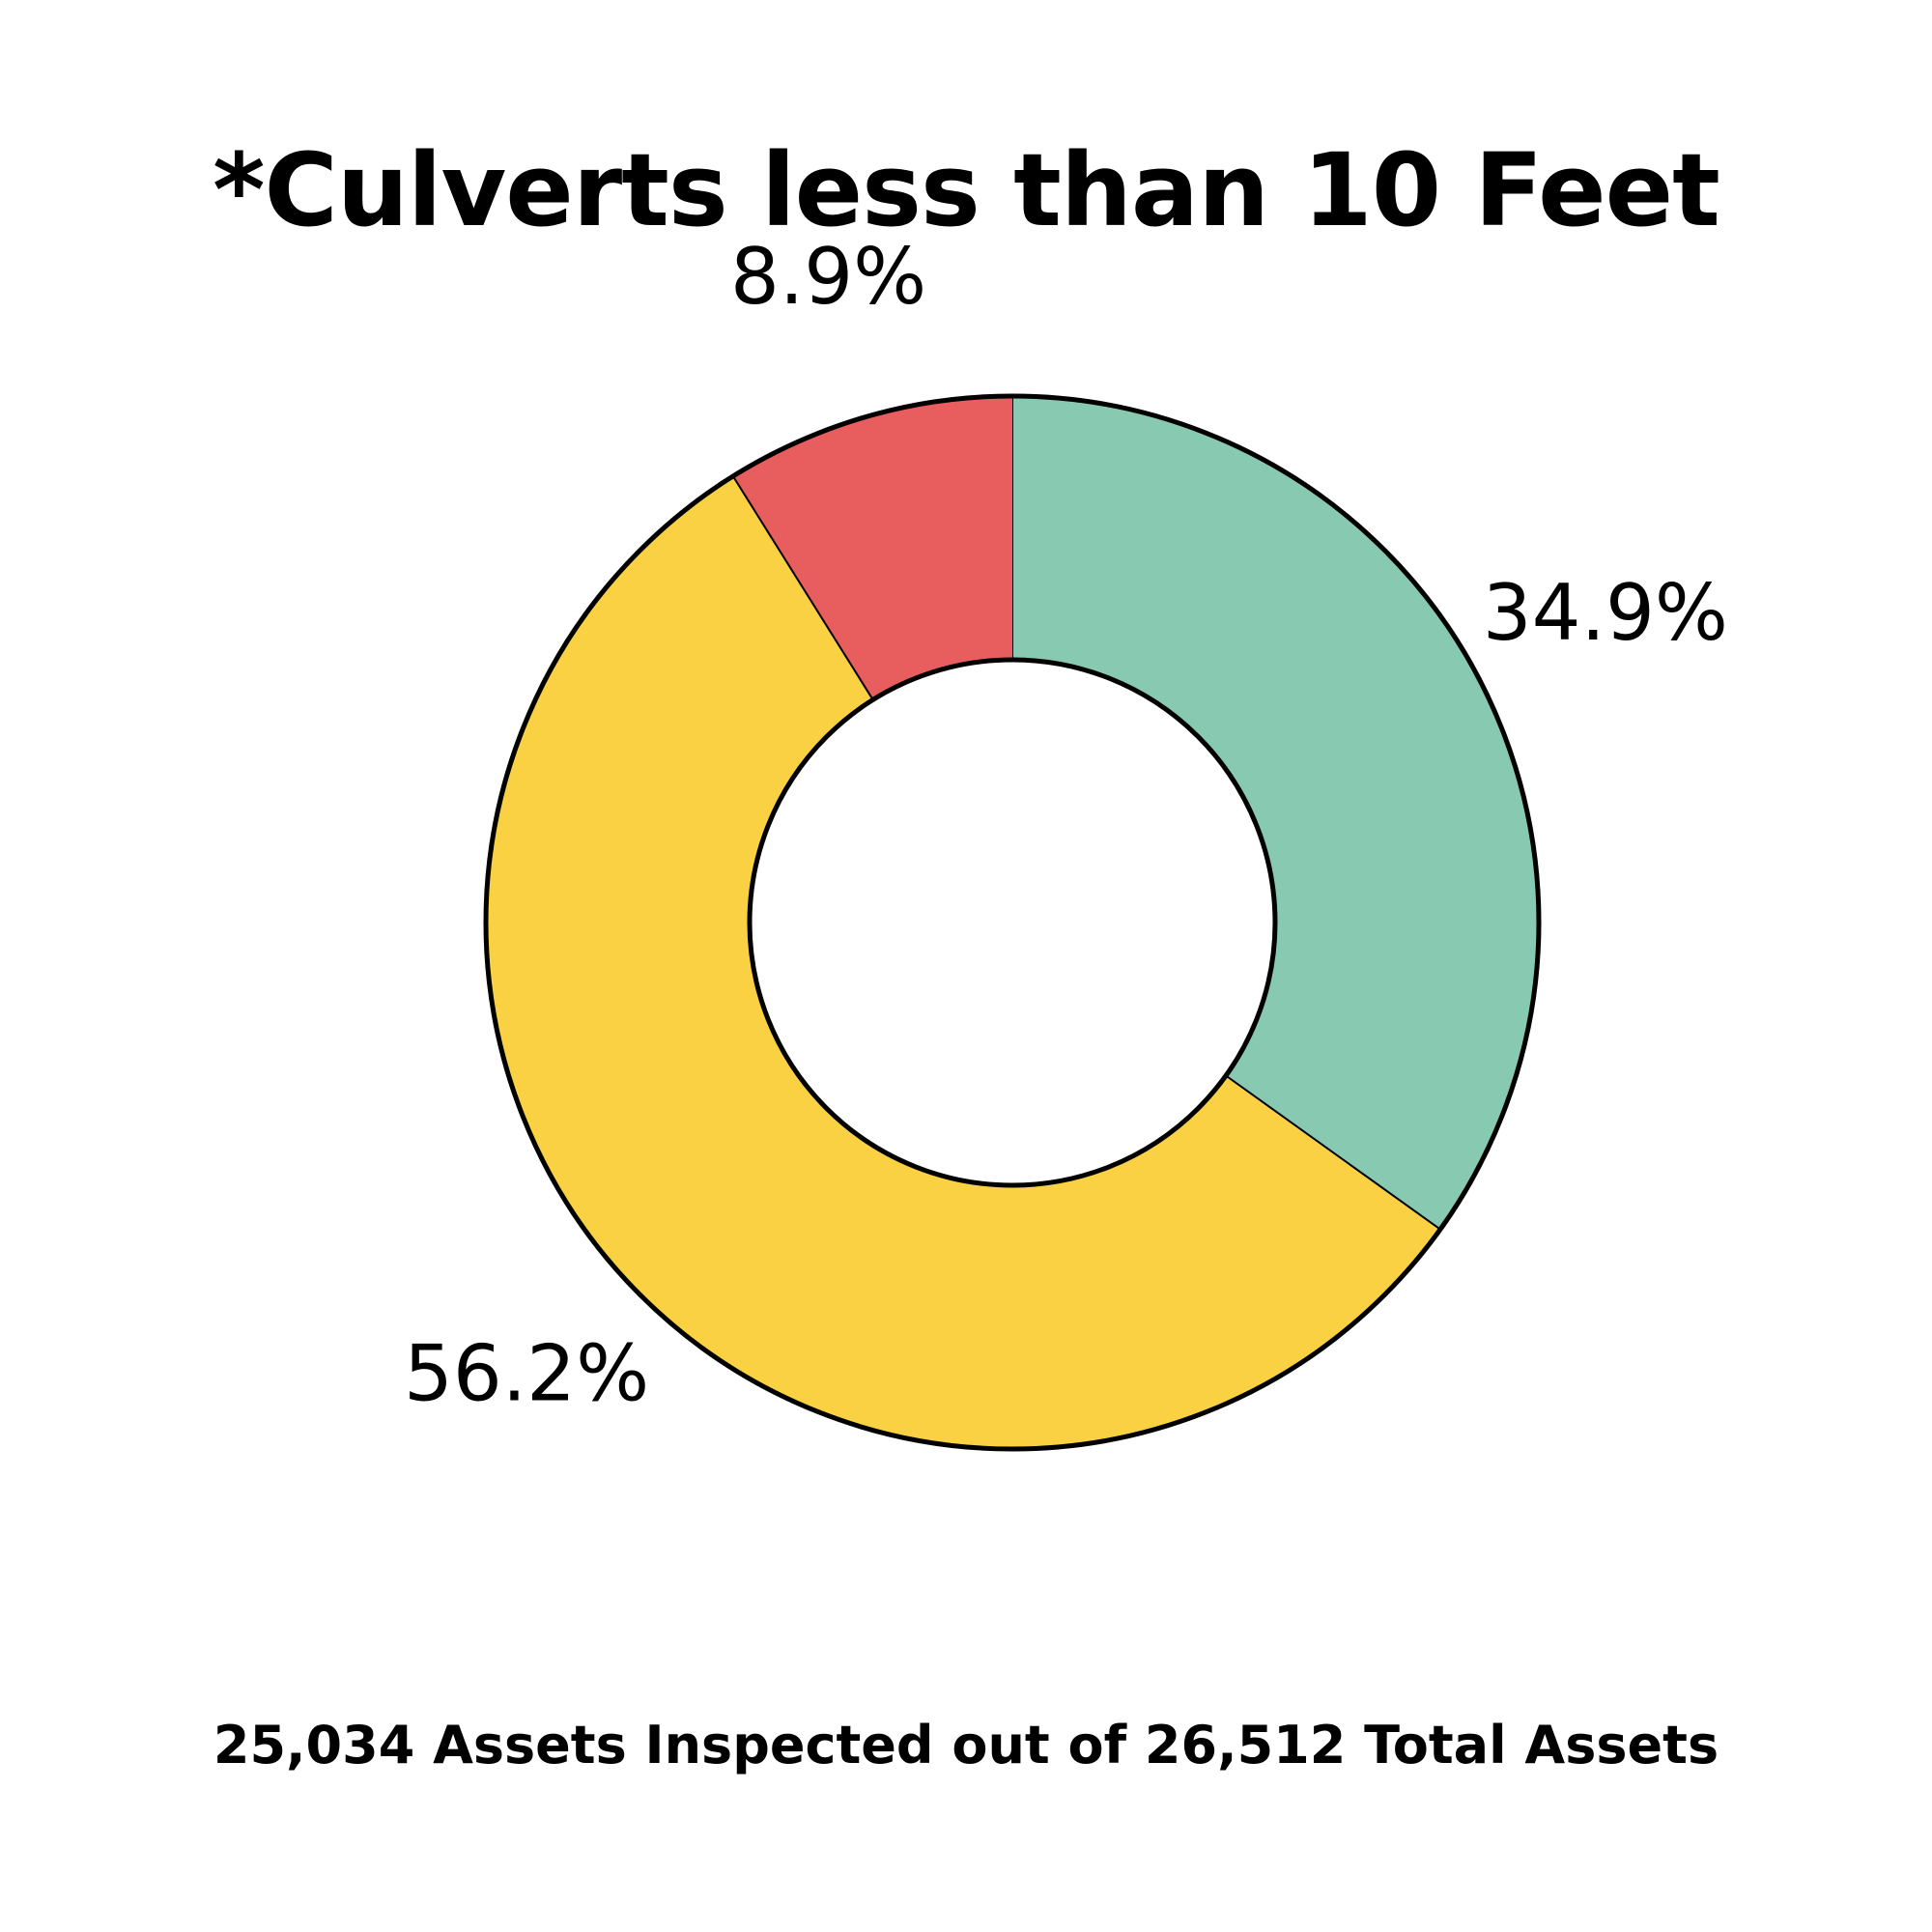 This screenshot has width=1932, height=1932. Describe the element at coordinates (966, 190) in the screenshot. I see `chart-title: *Culverts less than 10 Feet` at that location.